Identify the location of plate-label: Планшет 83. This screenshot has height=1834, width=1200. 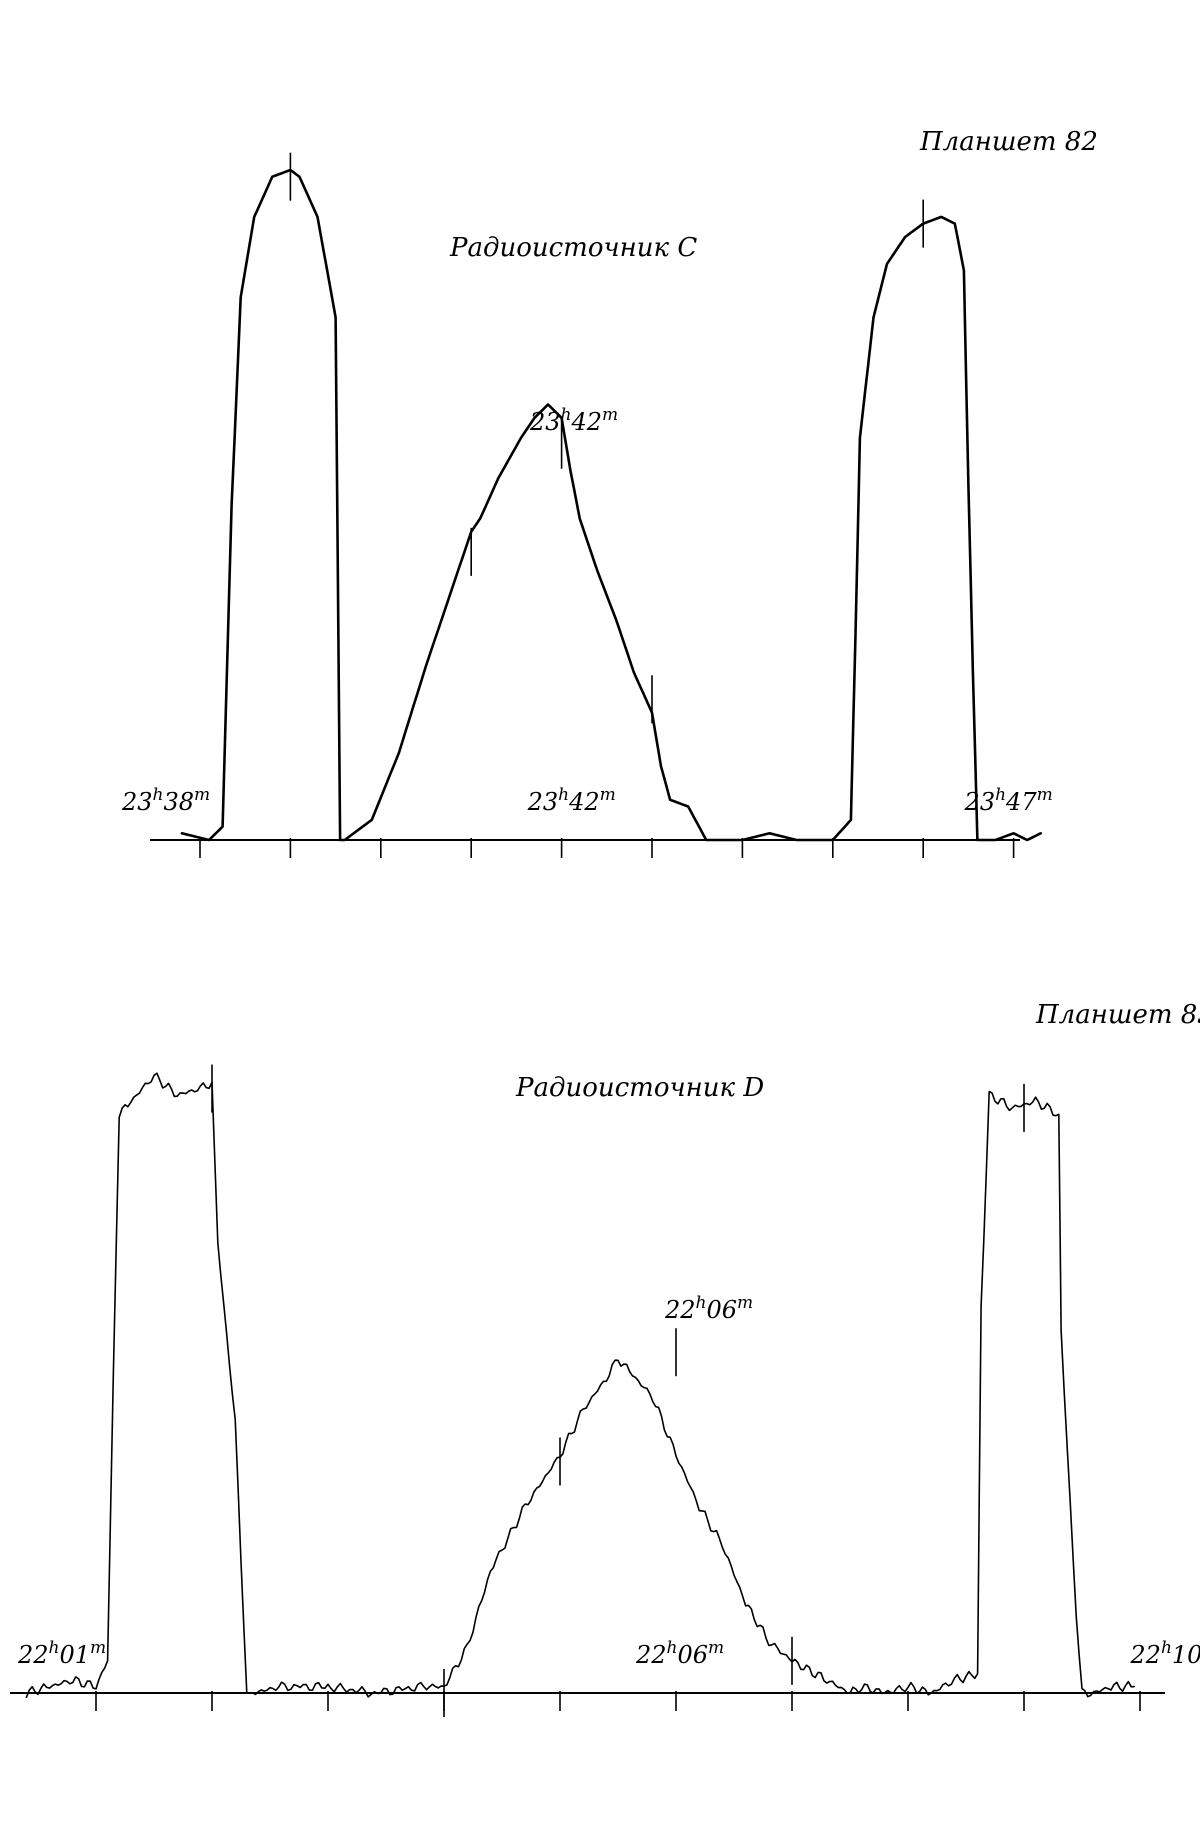
(1117, 1015).